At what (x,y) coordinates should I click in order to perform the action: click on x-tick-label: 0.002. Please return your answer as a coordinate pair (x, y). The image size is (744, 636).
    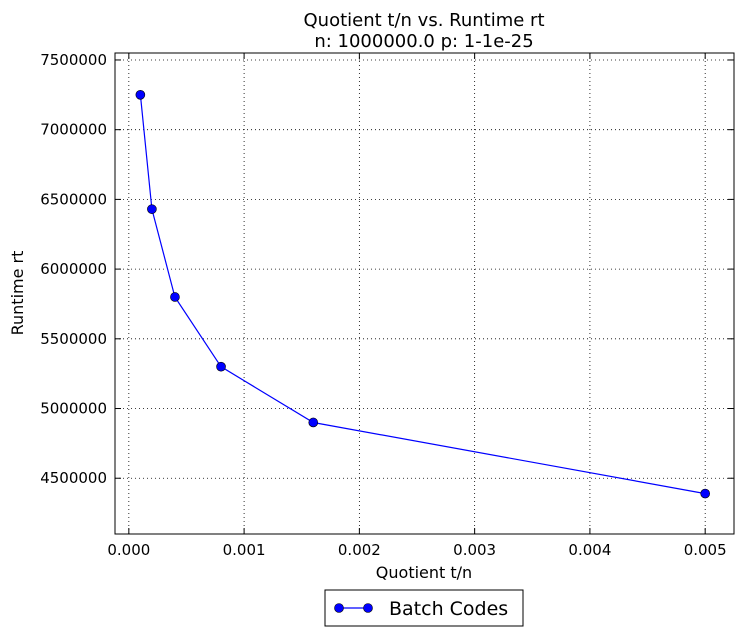
    Looking at the image, I should click on (359, 550).